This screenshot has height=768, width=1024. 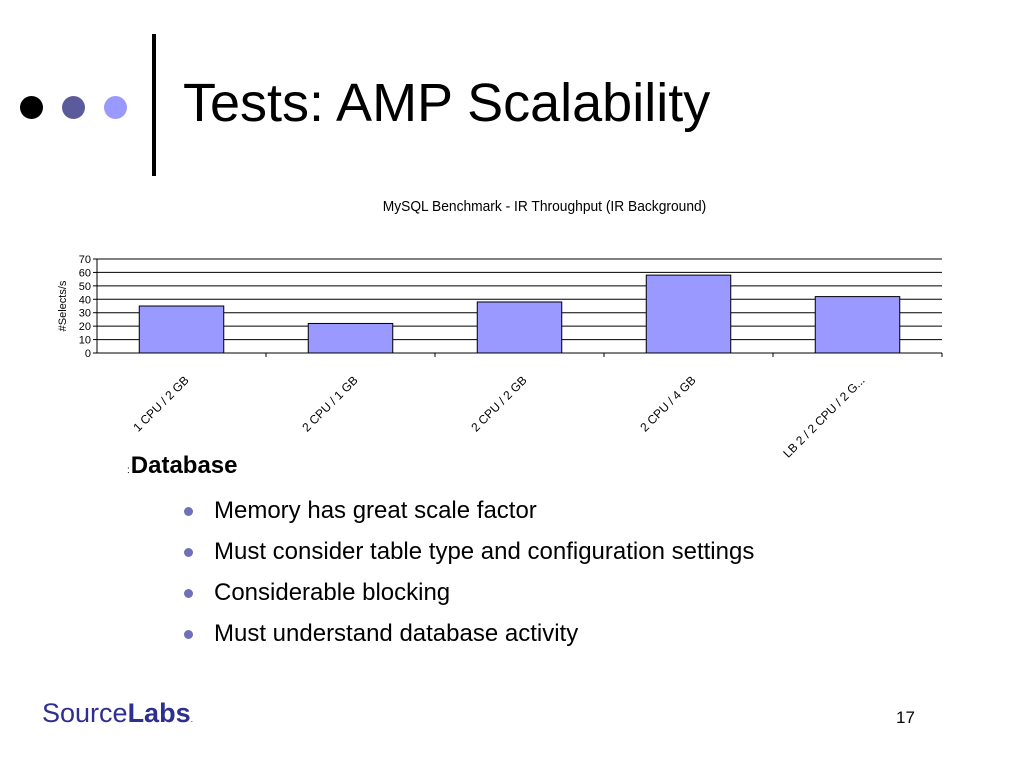 I want to click on section-marker: :, so click(x=128, y=470).